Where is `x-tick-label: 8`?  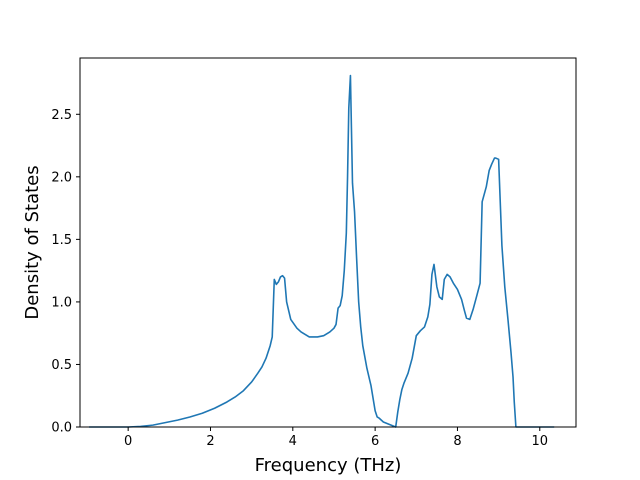
x-tick-label: 8 is located at coordinates (457, 441).